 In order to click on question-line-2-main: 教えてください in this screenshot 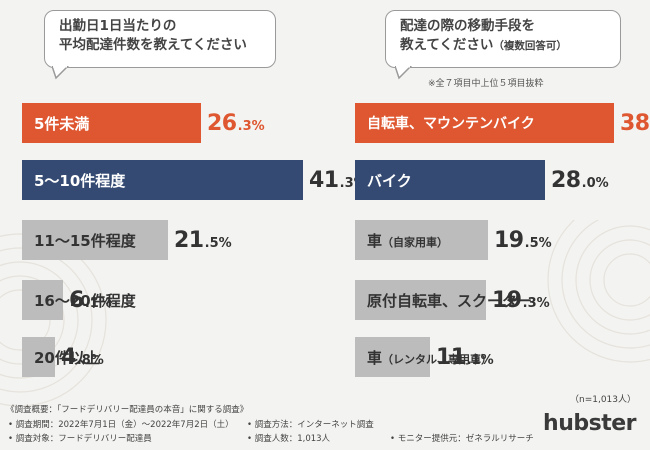, I will do `click(447, 45)`.